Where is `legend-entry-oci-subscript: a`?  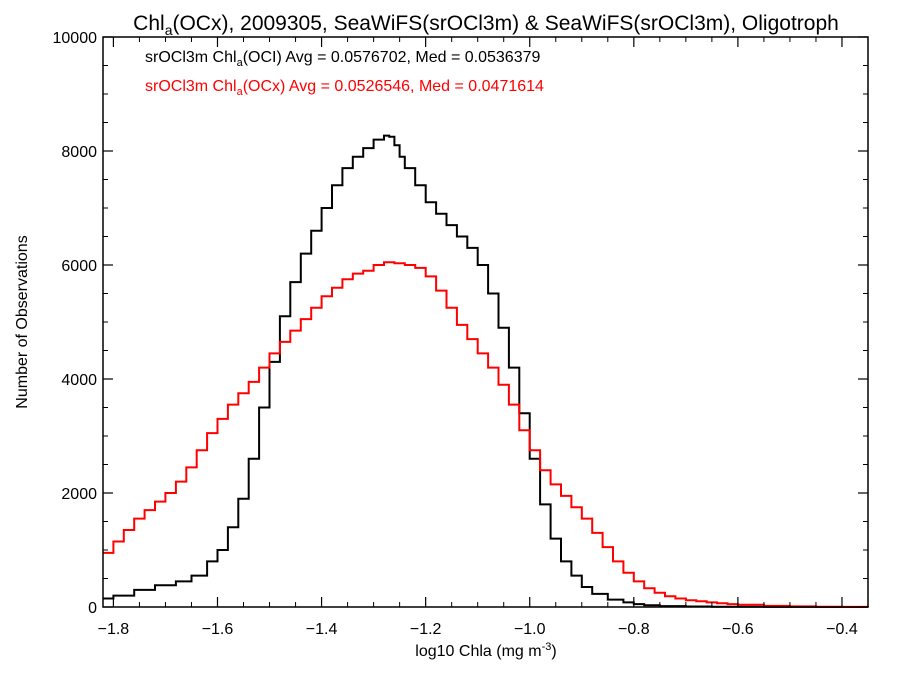
legend-entry-oci-subscript: a is located at coordinates (240, 63).